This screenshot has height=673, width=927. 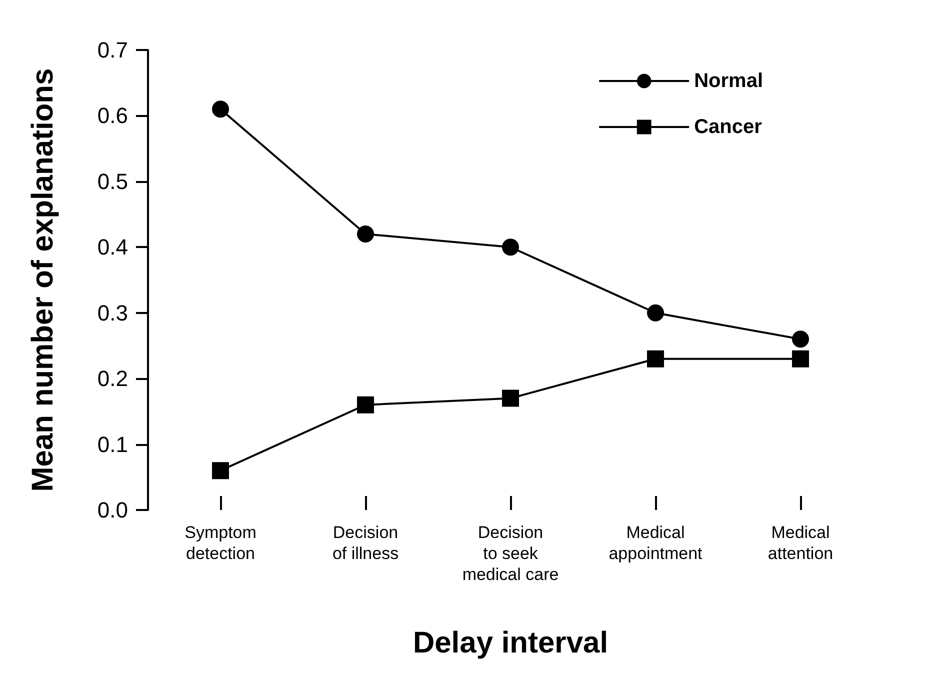 I want to click on y-tick-label: 0.6, so click(x=112, y=115).